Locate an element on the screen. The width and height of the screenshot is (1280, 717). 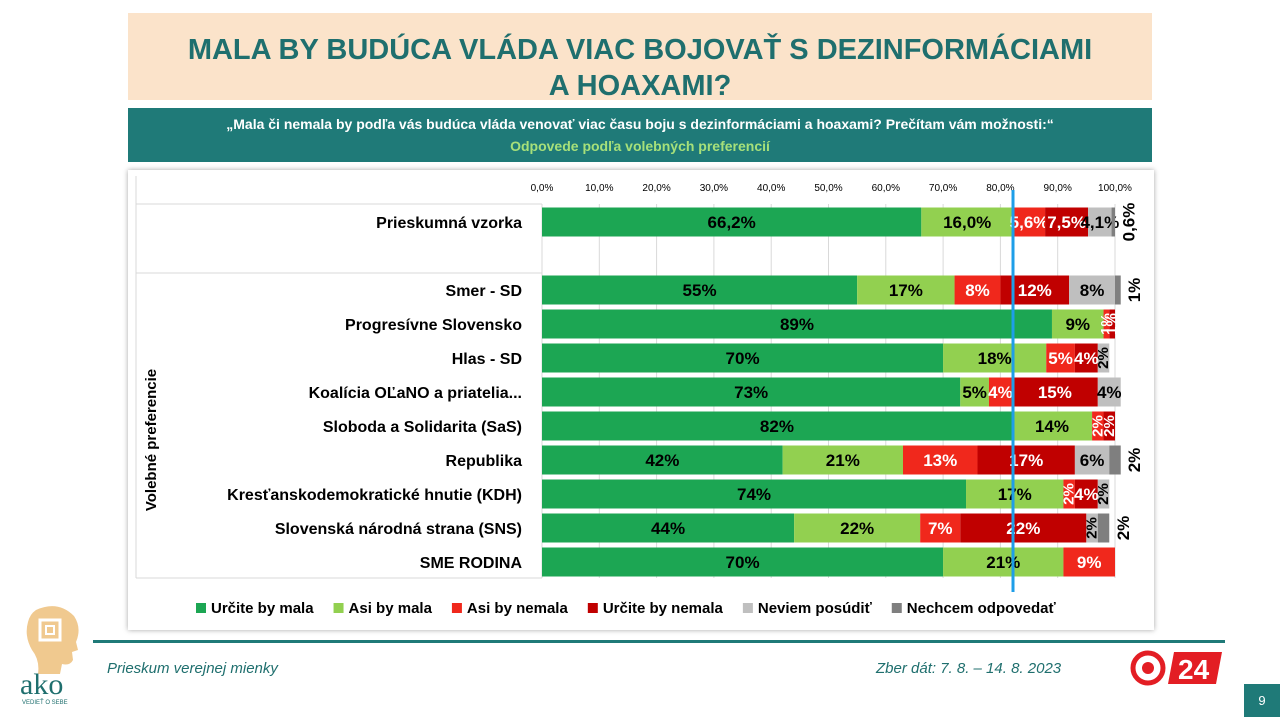
data-label: 14% is located at coordinates (1052, 426).